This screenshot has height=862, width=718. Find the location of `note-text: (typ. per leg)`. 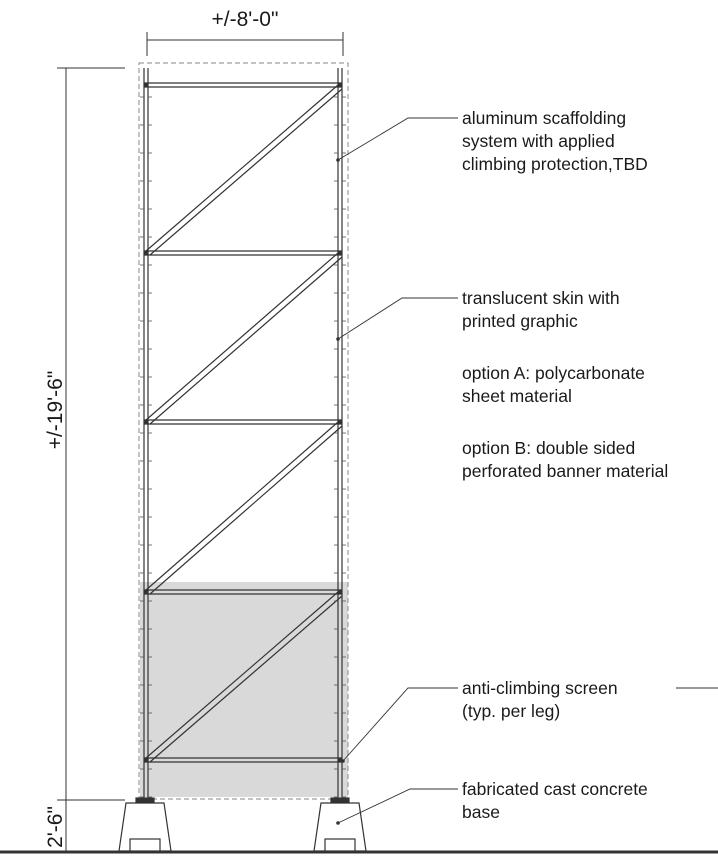

note-text: (typ. per leg) is located at coordinates (511, 711).